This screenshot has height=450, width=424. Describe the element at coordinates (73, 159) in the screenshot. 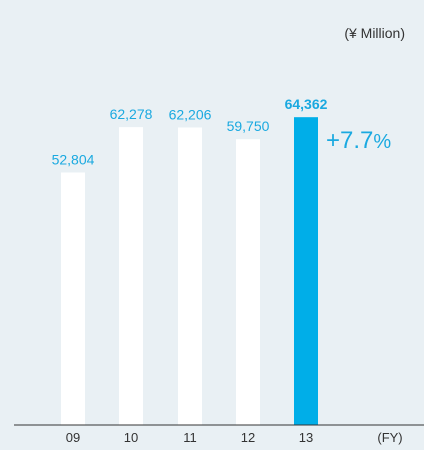

I see `value-label-09: 52,804` at that location.